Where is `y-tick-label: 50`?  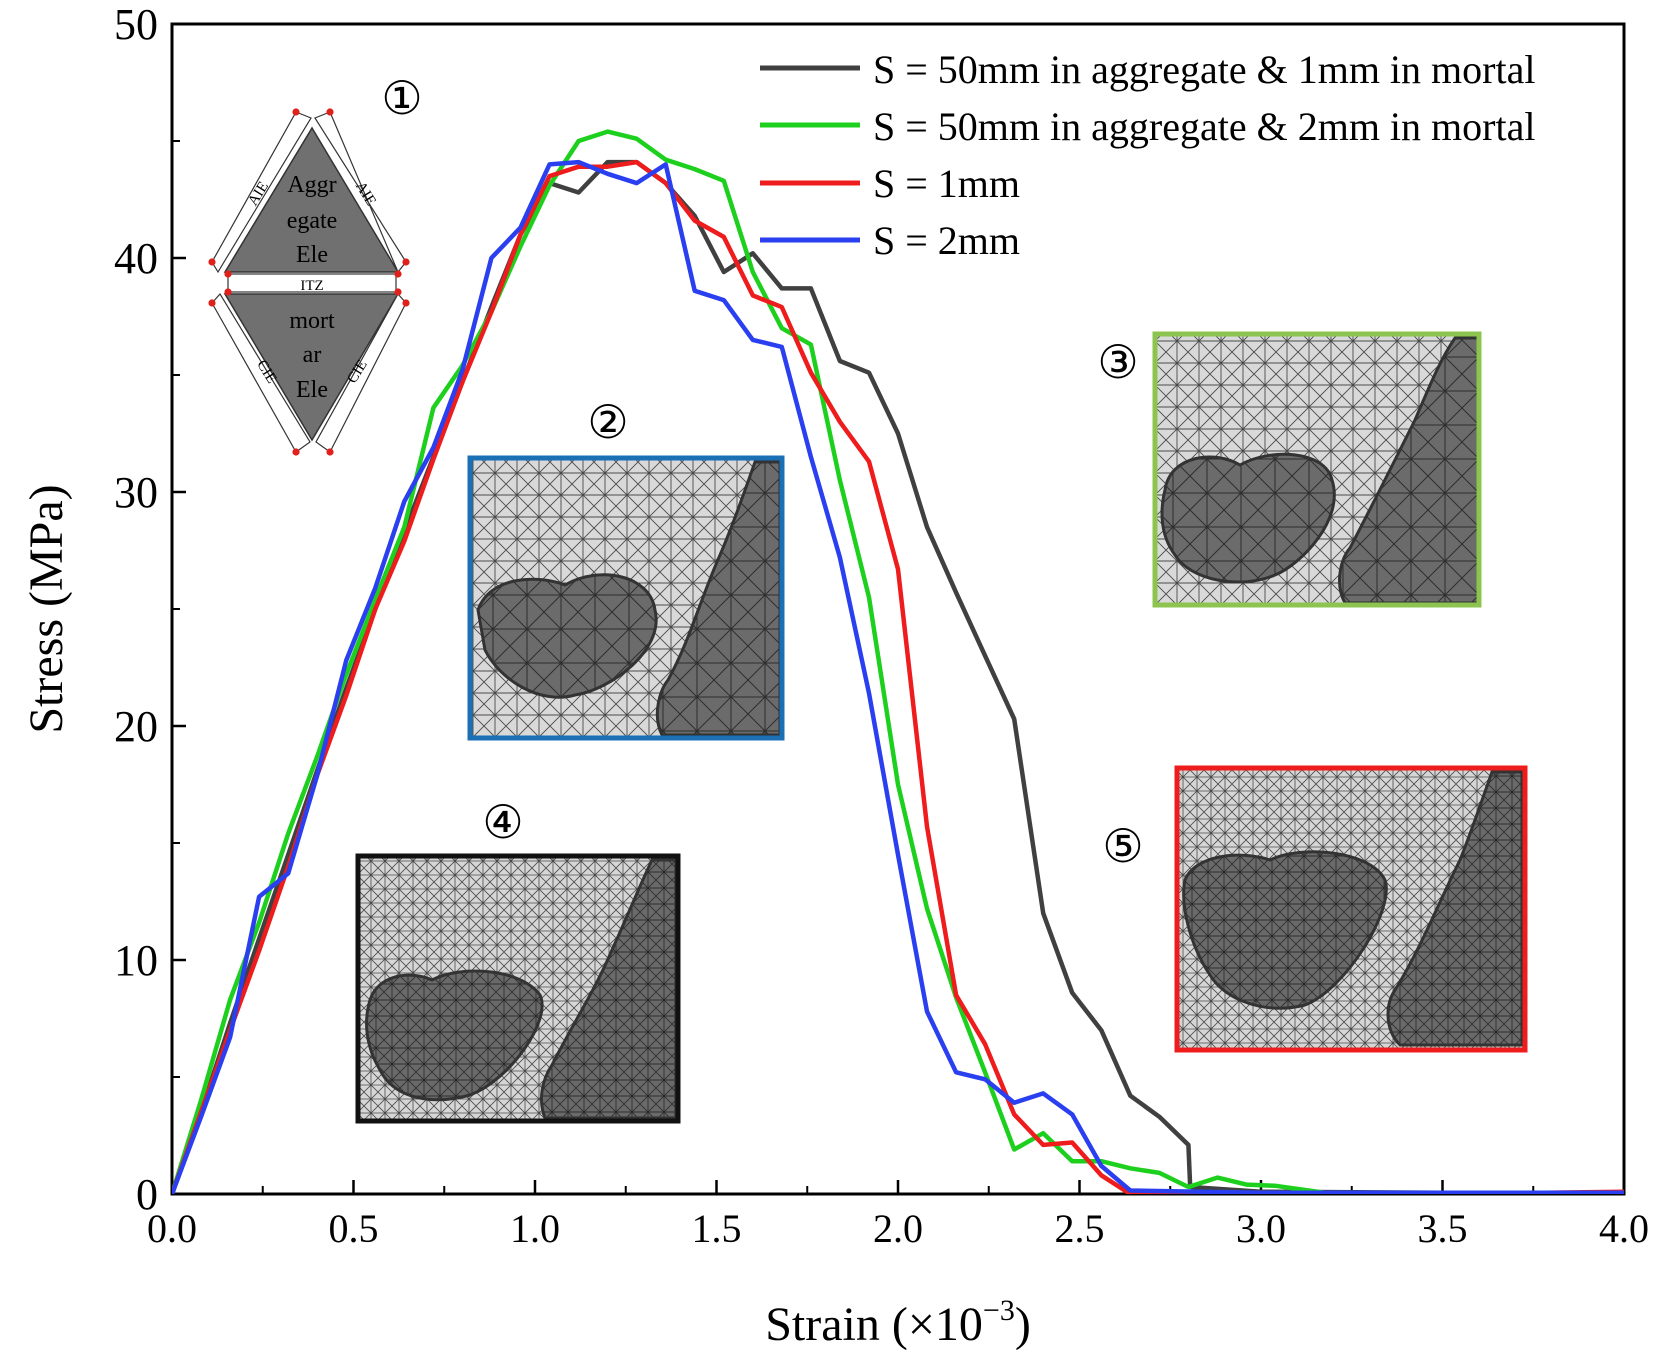 y-tick-label: 50 is located at coordinates (136, 24).